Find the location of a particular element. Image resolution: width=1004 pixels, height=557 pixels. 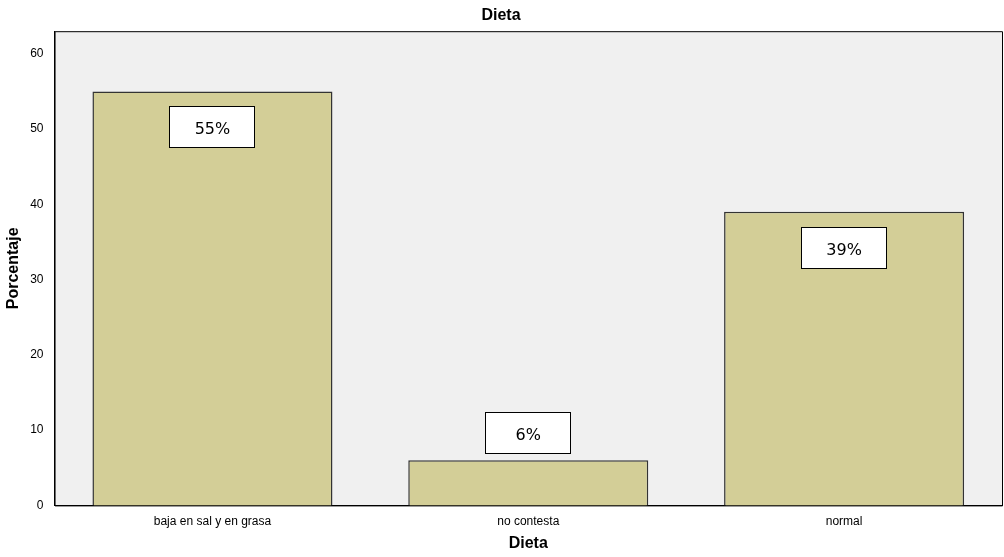

y-tick-label: 60 is located at coordinates (37, 53).